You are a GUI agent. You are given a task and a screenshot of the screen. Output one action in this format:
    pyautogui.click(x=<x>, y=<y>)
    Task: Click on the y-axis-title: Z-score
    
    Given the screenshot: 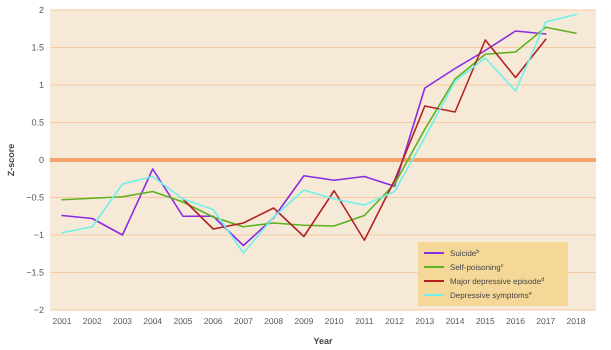 What is the action you would take?
    pyautogui.click(x=11, y=160)
    